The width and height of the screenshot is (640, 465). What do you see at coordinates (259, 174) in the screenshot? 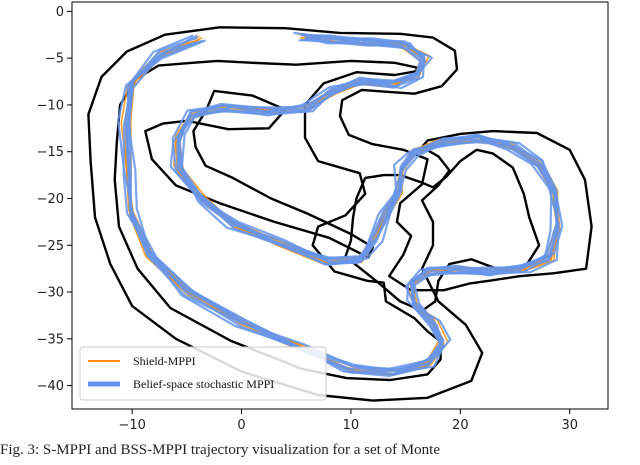
I see `track-inner-loop-boundary` at bounding box center [259, 174].